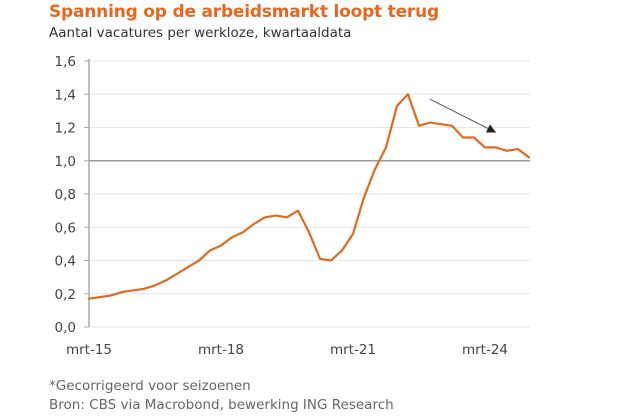  I want to click on trend-arrow-head, so click(490, 128).